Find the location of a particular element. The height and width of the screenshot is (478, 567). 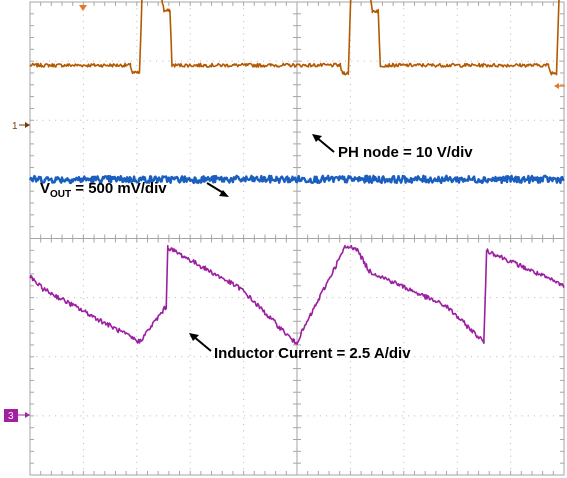

annotation-vout-main: V is located at coordinates (45, 188).